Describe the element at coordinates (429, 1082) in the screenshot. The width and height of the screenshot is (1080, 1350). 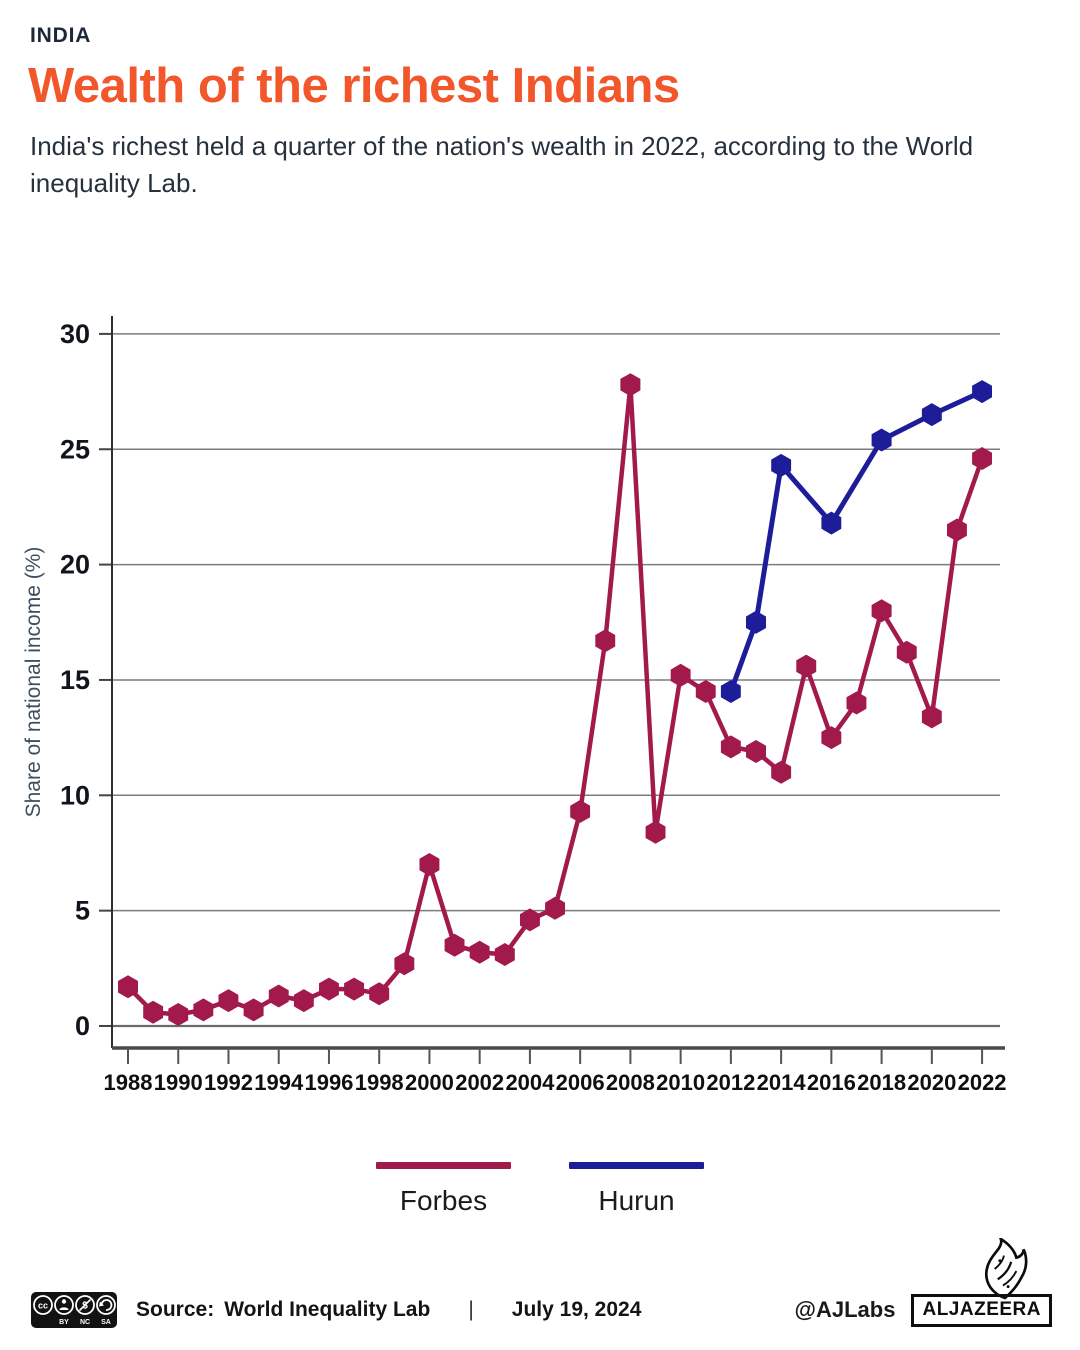
I see `x-tick-label: 2000` at that location.